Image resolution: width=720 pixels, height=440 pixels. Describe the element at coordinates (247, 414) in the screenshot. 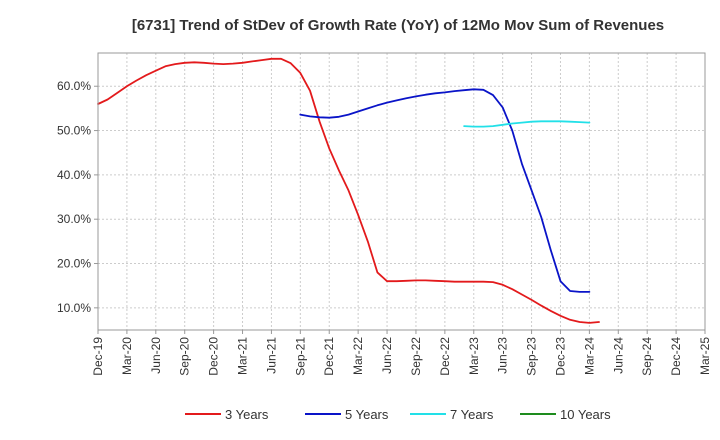

I see `legend-label-3-years: 3 Years` at that location.